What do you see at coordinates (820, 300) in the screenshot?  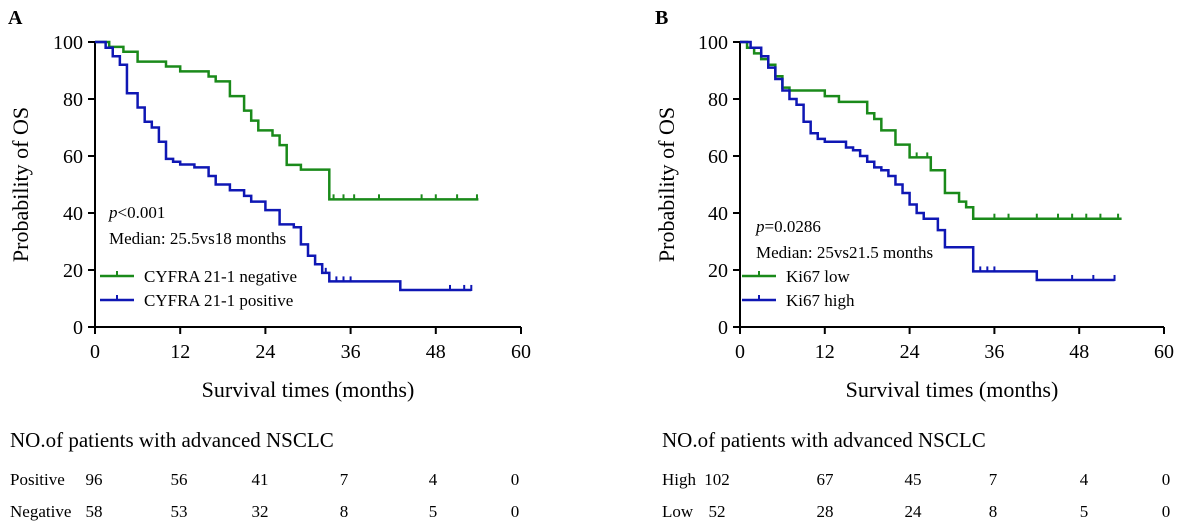 I see `legend-label: Ki67 high` at bounding box center [820, 300].